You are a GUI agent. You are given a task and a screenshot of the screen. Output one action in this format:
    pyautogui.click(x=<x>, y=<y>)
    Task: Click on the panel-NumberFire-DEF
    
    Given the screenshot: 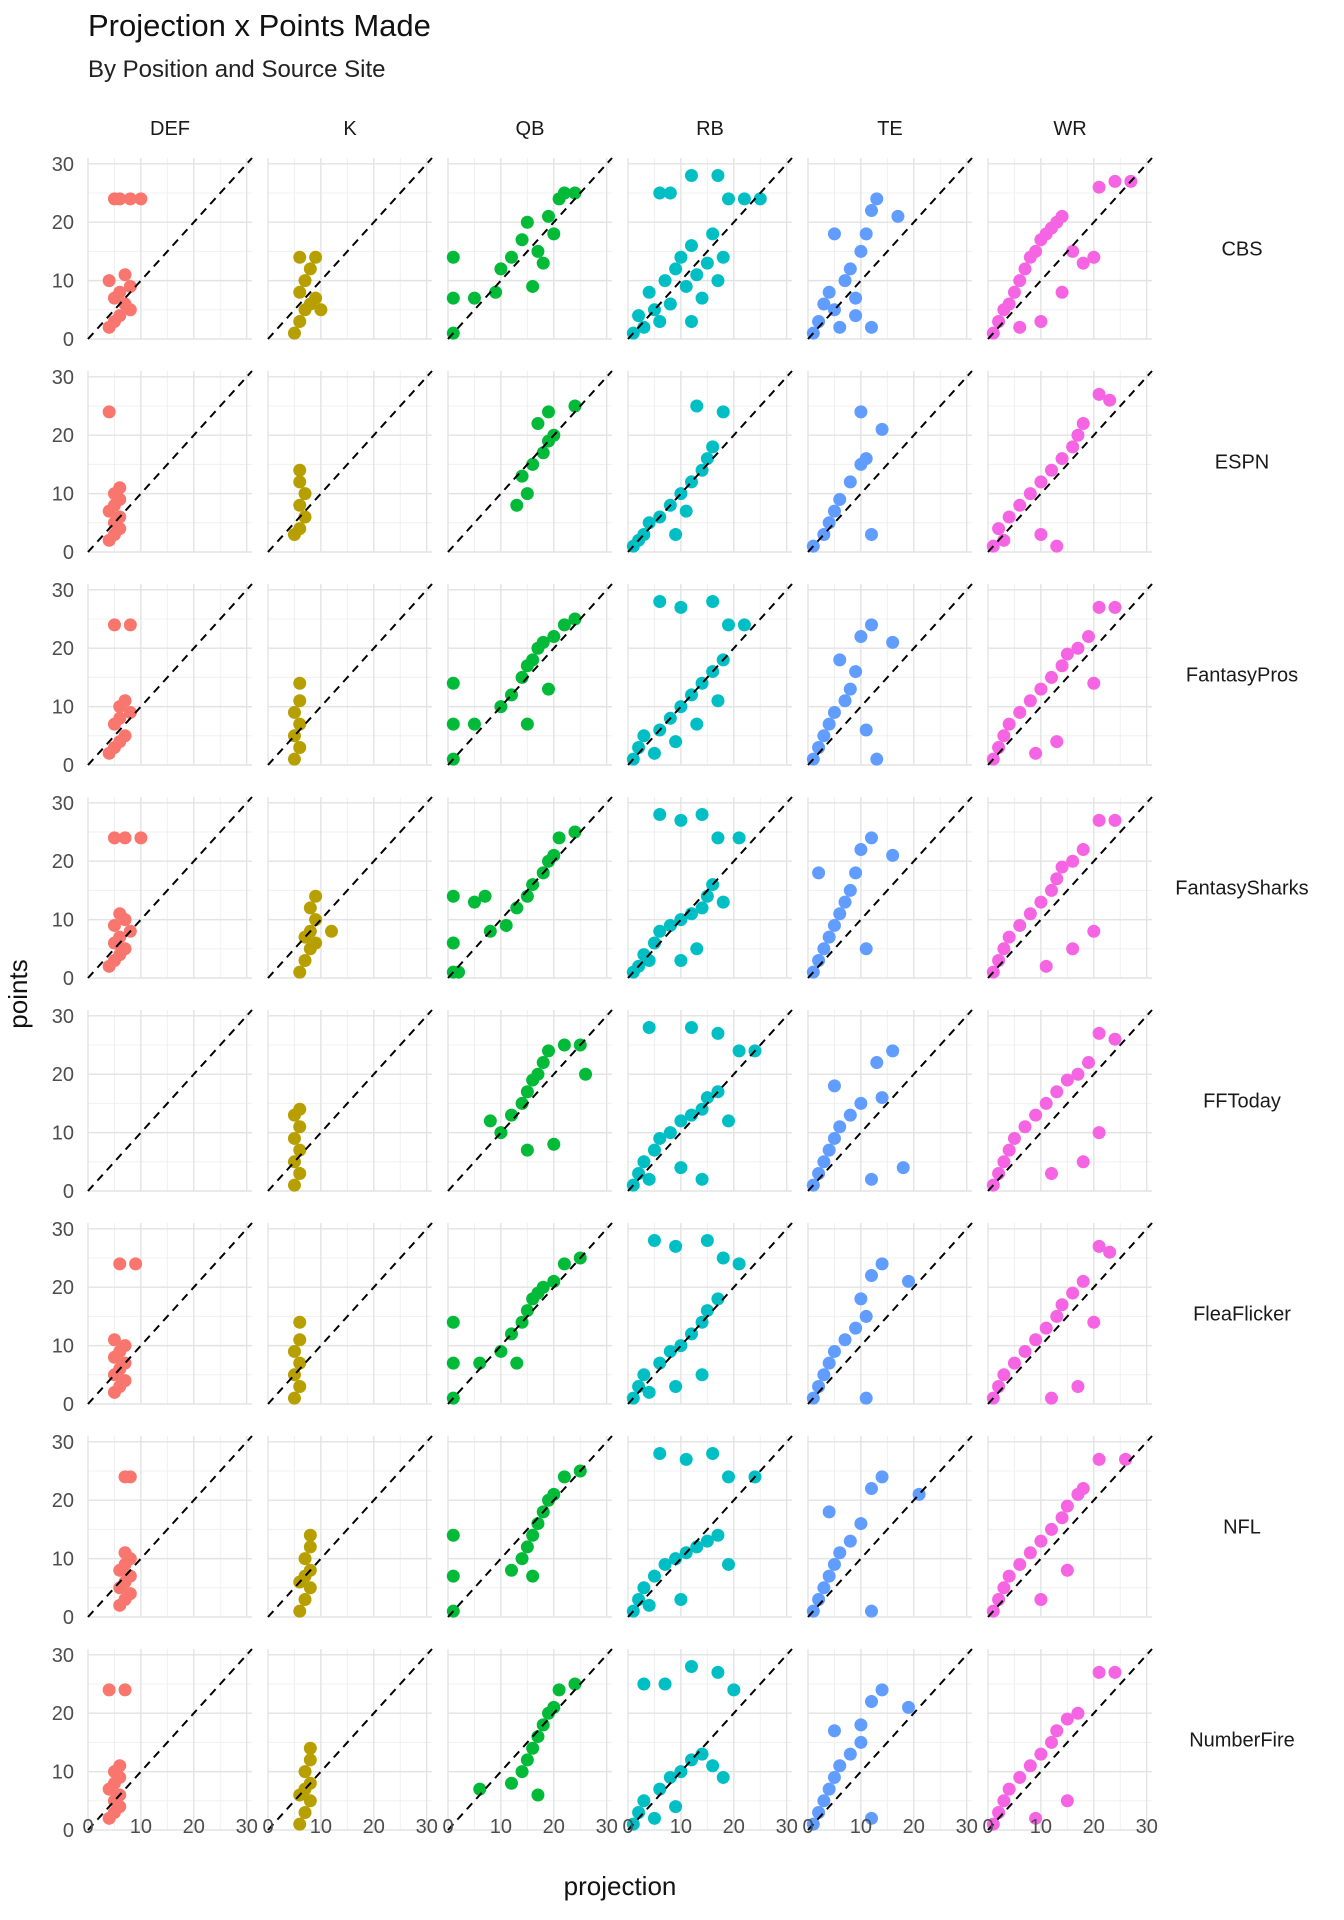 What is the action you would take?
    pyautogui.click(x=169, y=1740)
    